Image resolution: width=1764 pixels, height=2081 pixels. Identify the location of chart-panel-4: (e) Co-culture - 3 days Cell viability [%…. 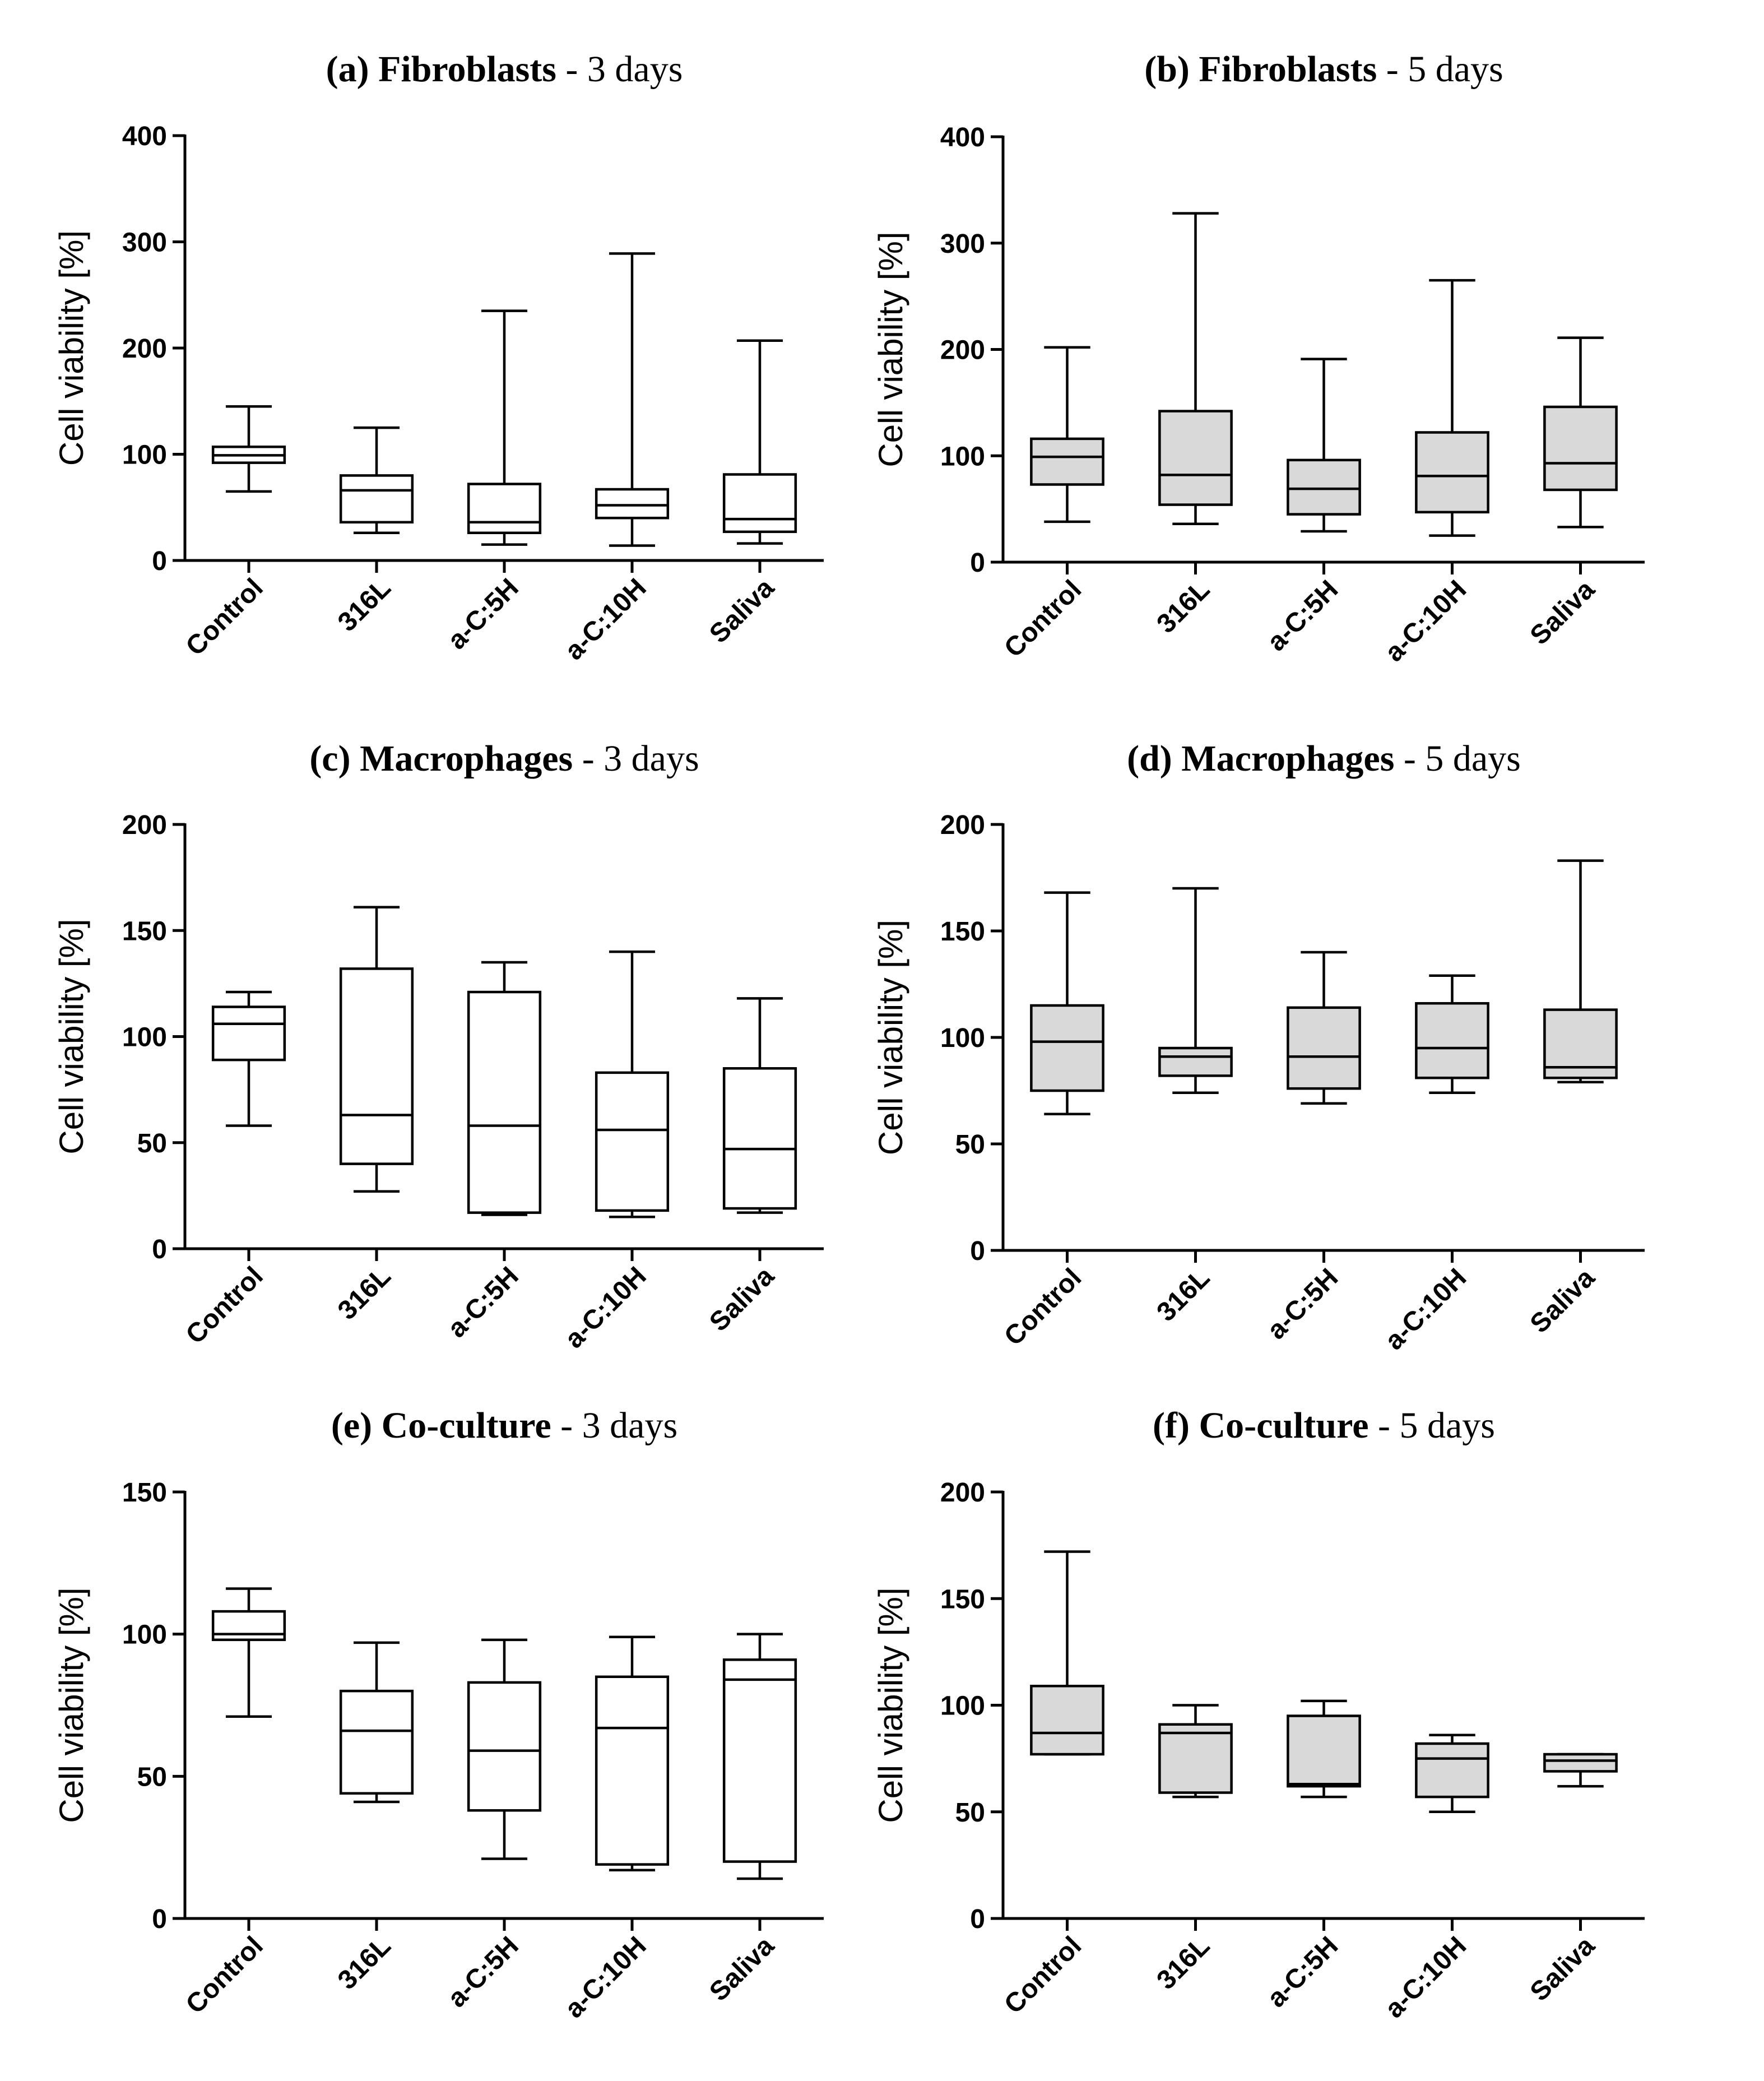
(438, 1714).